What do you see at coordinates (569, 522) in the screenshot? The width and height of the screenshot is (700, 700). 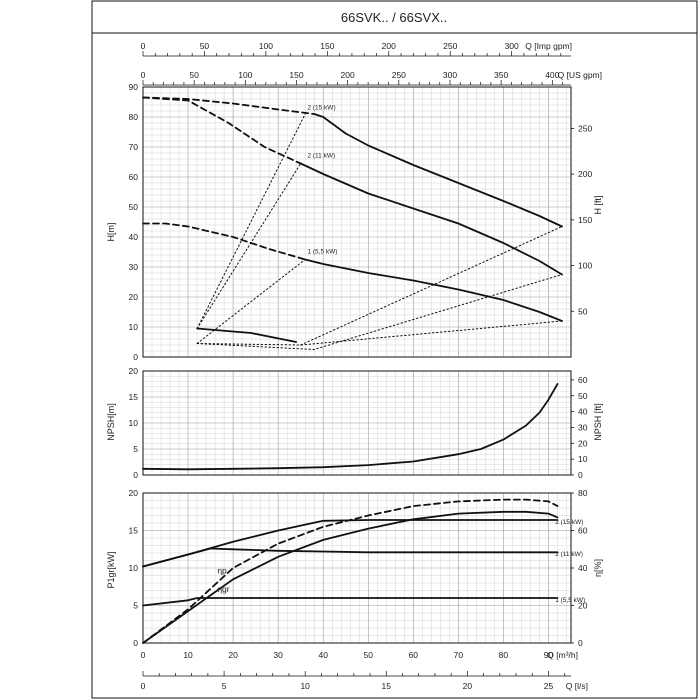 I see `power-label-15kw: 2 (15 kW)` at bounding box center [569, 522].